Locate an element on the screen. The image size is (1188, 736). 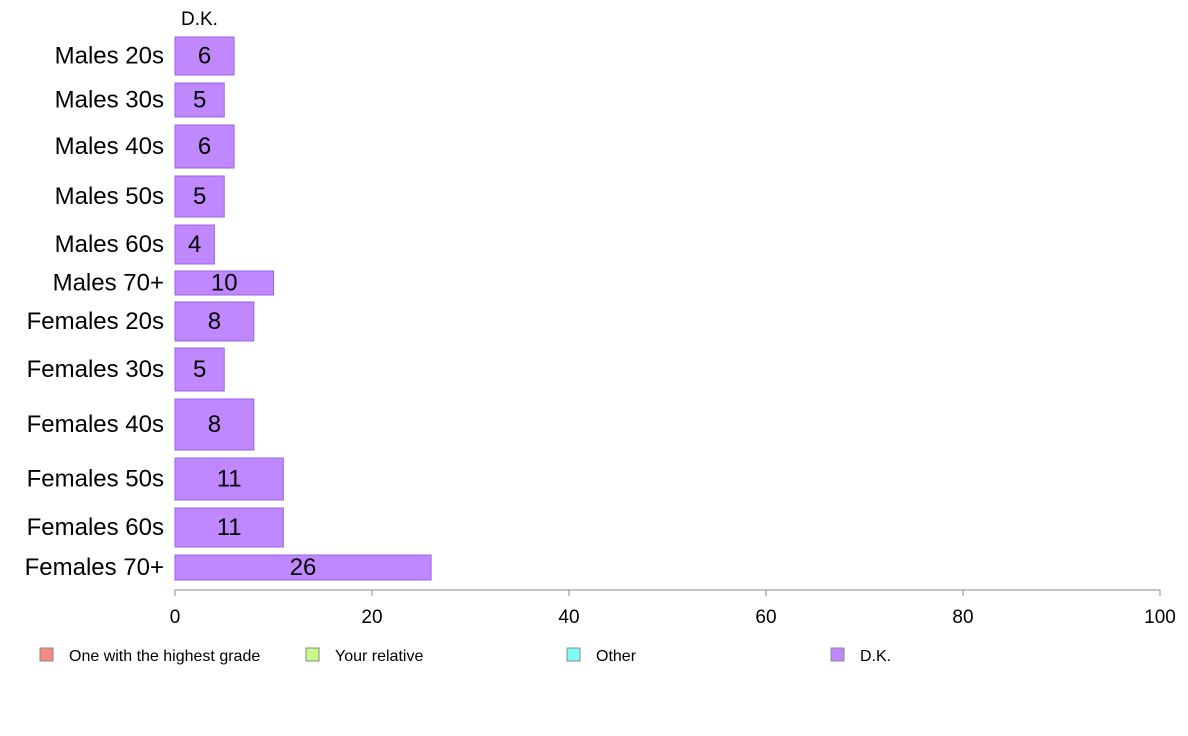
legend-label: Other is located at coordinates (616, 656).